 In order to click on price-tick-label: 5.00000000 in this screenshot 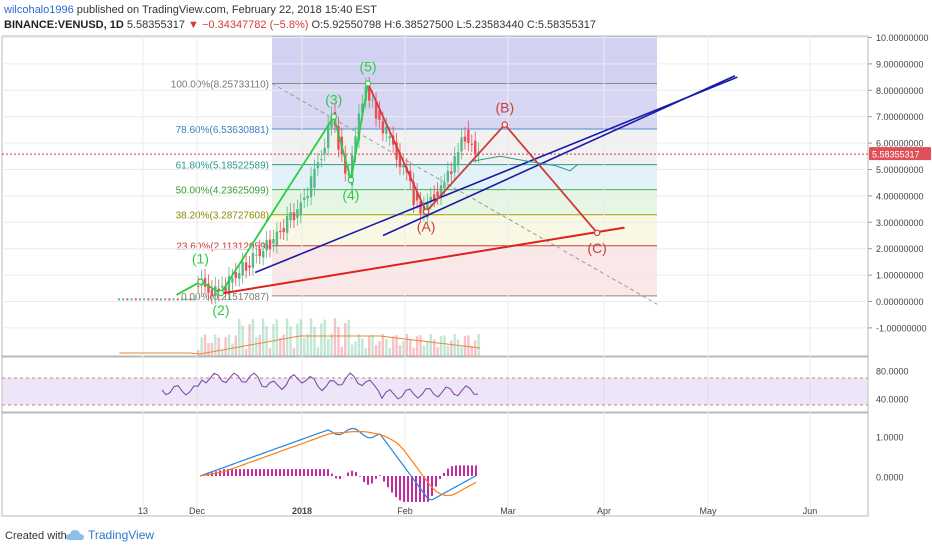, I will do `click(900, 170)`.